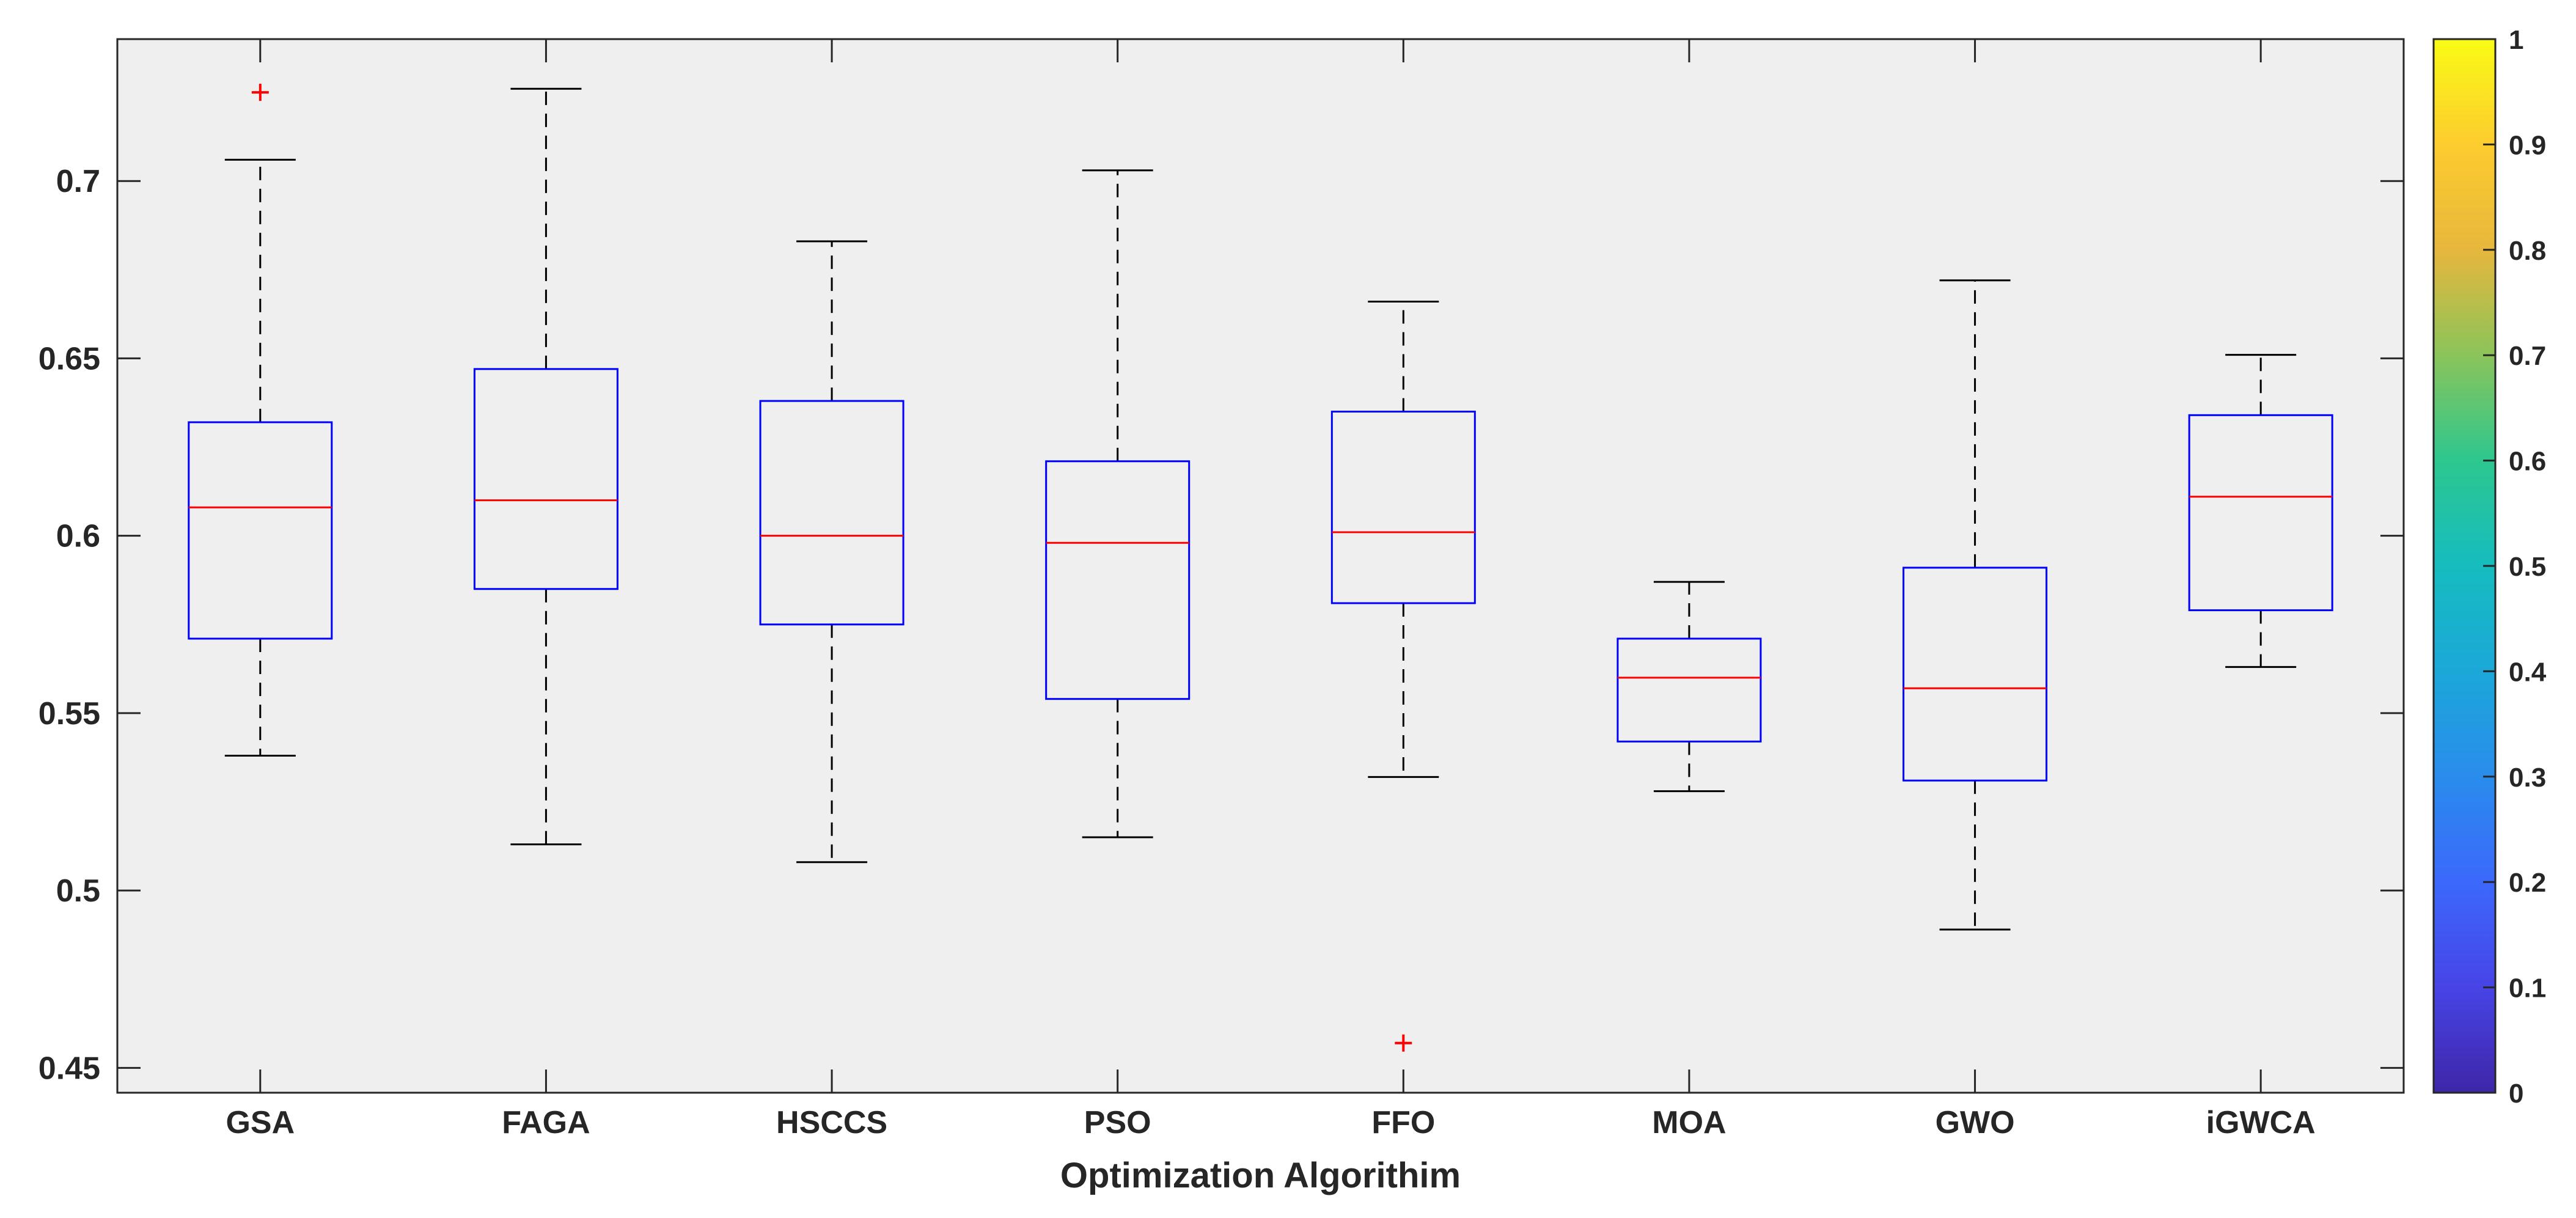  What do you see at coordinates (2527, 462) in the screenshot?
I see `colorbar-tick-label: 0.6` at bounding box center [2527, 462].